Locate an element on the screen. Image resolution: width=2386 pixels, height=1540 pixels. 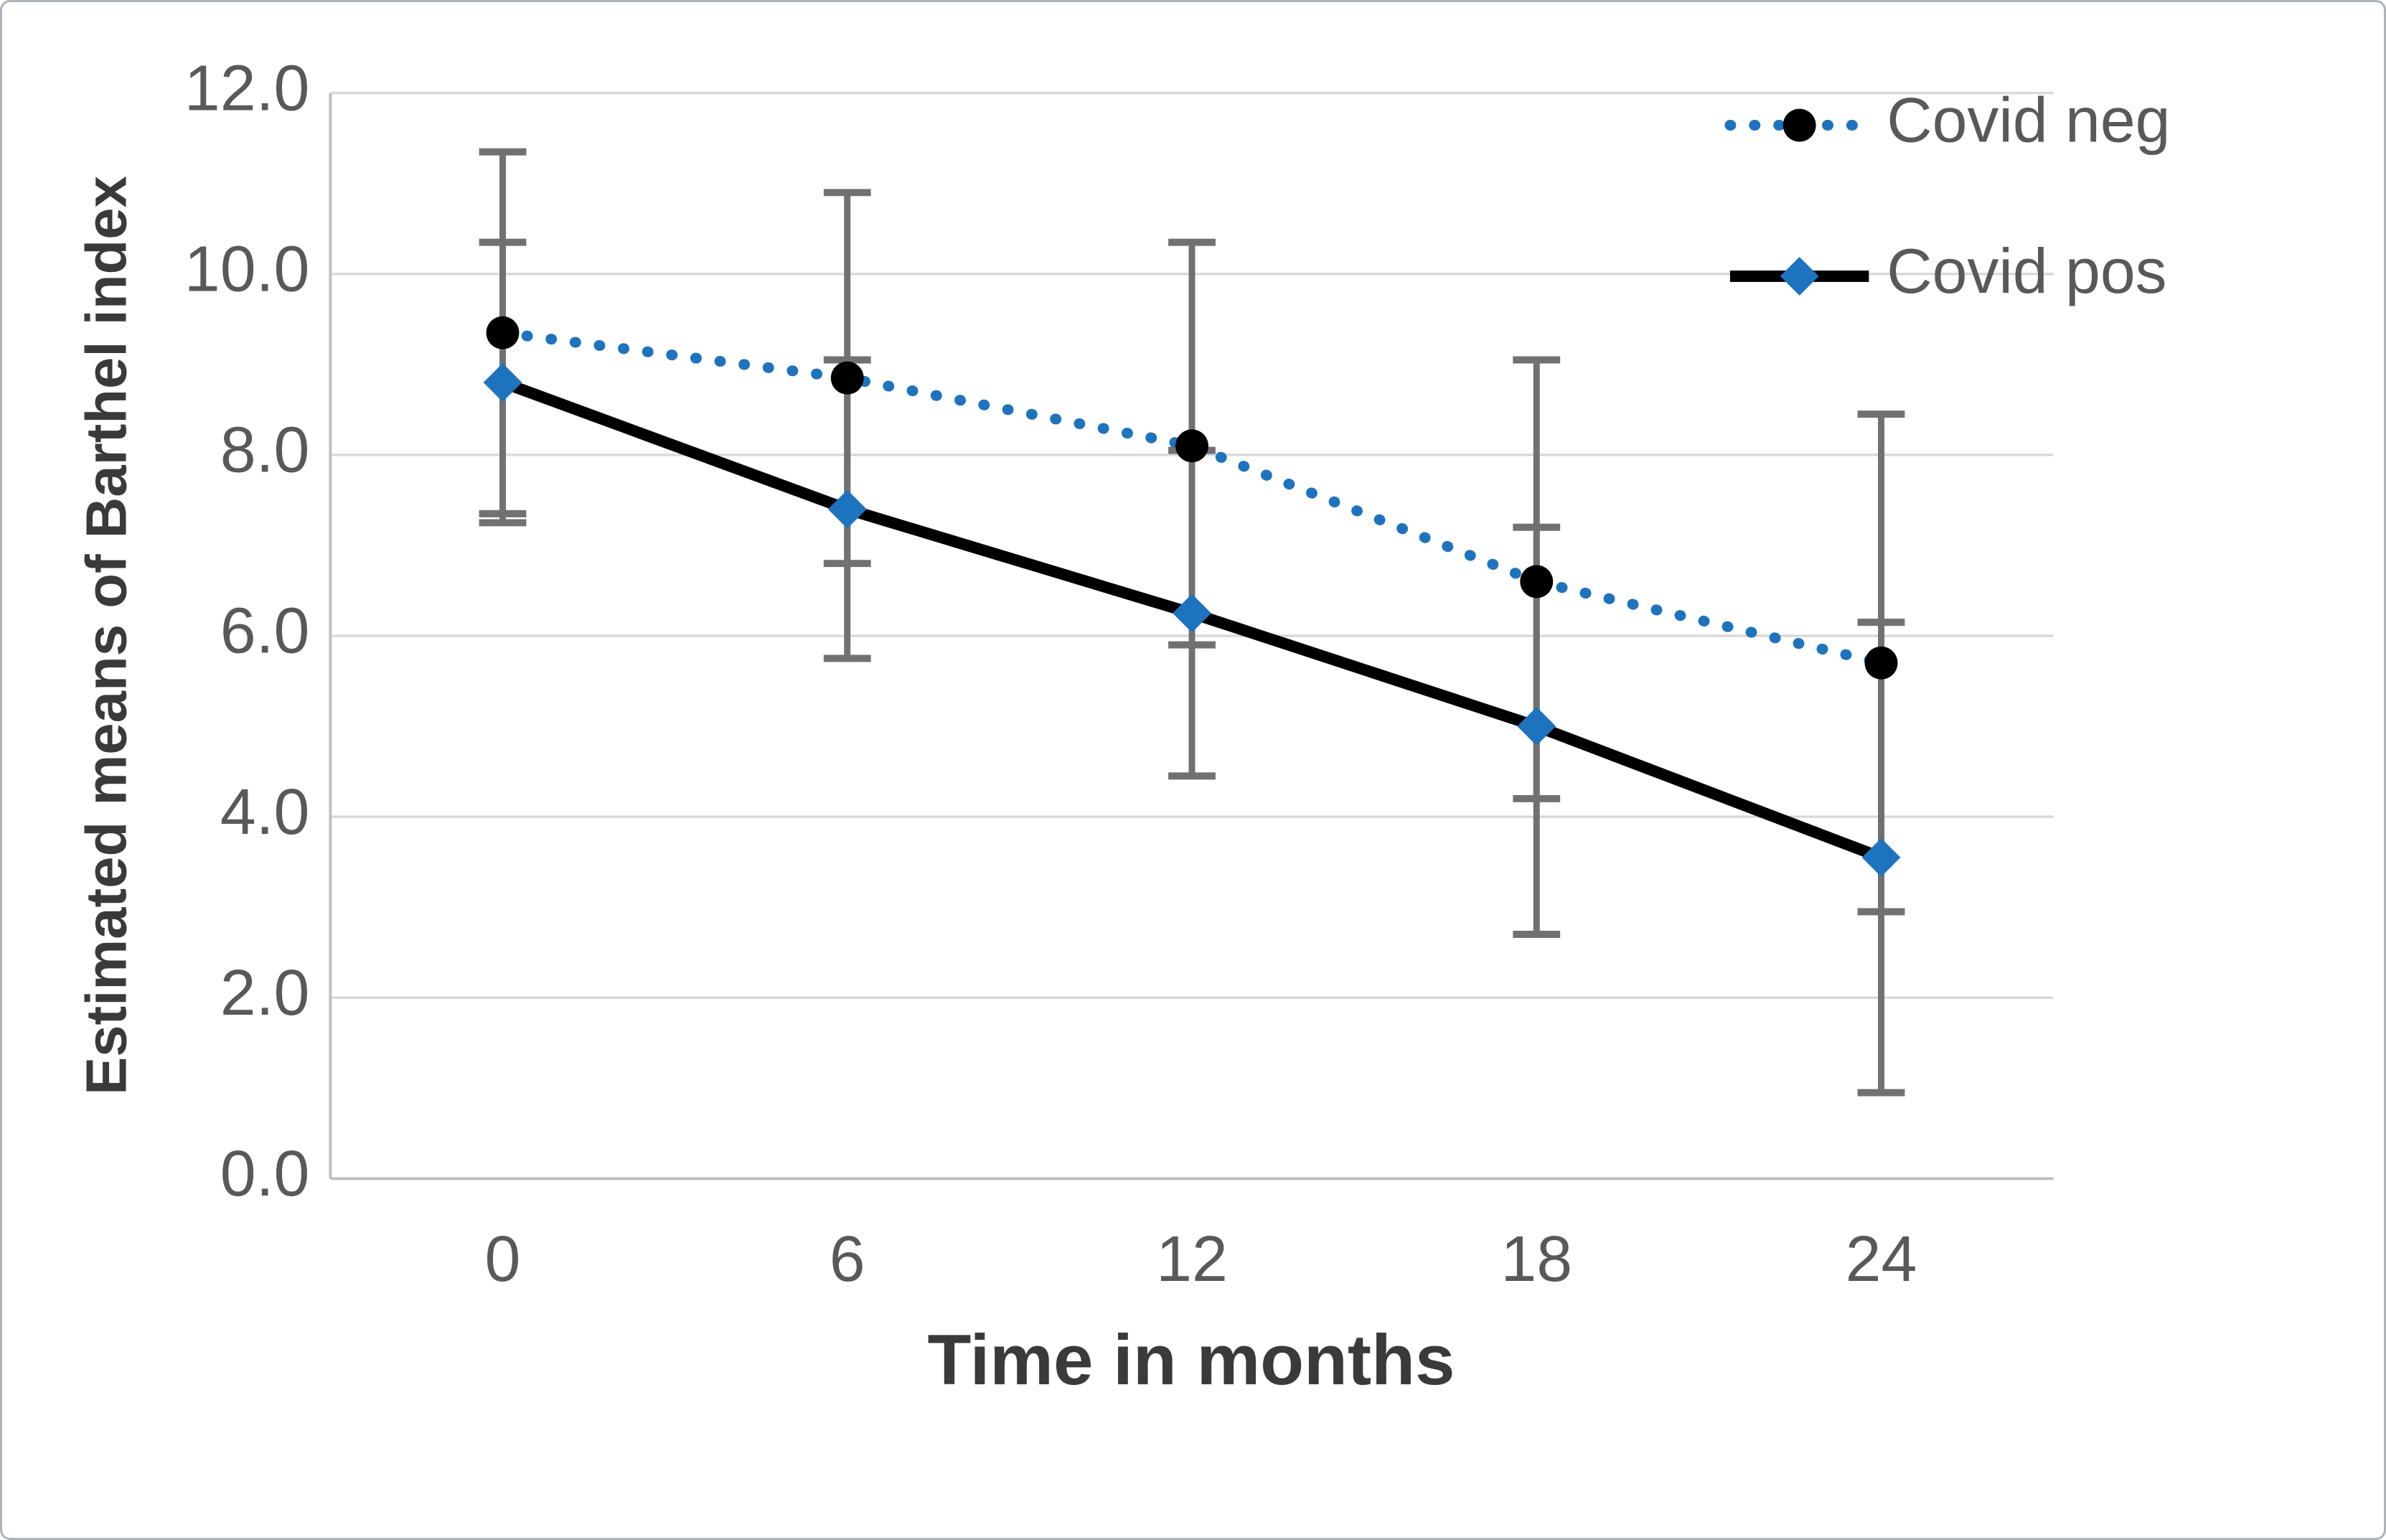
legend: Covid neg Covid pos is located at coordinates (1947, 195).